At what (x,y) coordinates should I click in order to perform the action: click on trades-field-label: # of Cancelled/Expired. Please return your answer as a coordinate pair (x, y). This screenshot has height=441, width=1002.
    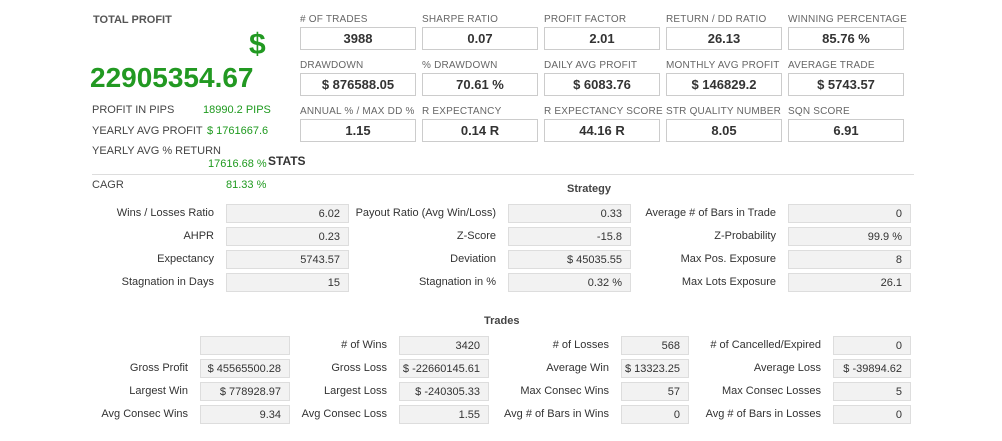
    Looking at the image, I should click on (765, 345).